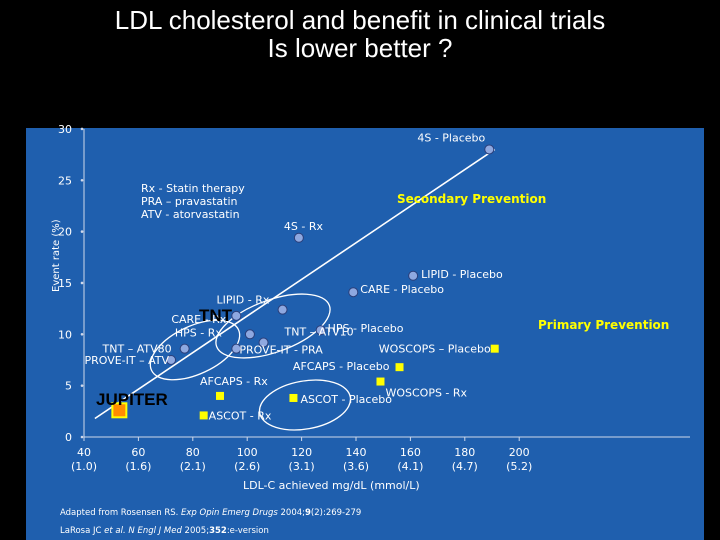 This screenshot has width=720, height=540. What do you see at coordinates (137, 349) in the screenshot?
I see `point-label: TNT – ATV80` at bounding box center [137, 349].